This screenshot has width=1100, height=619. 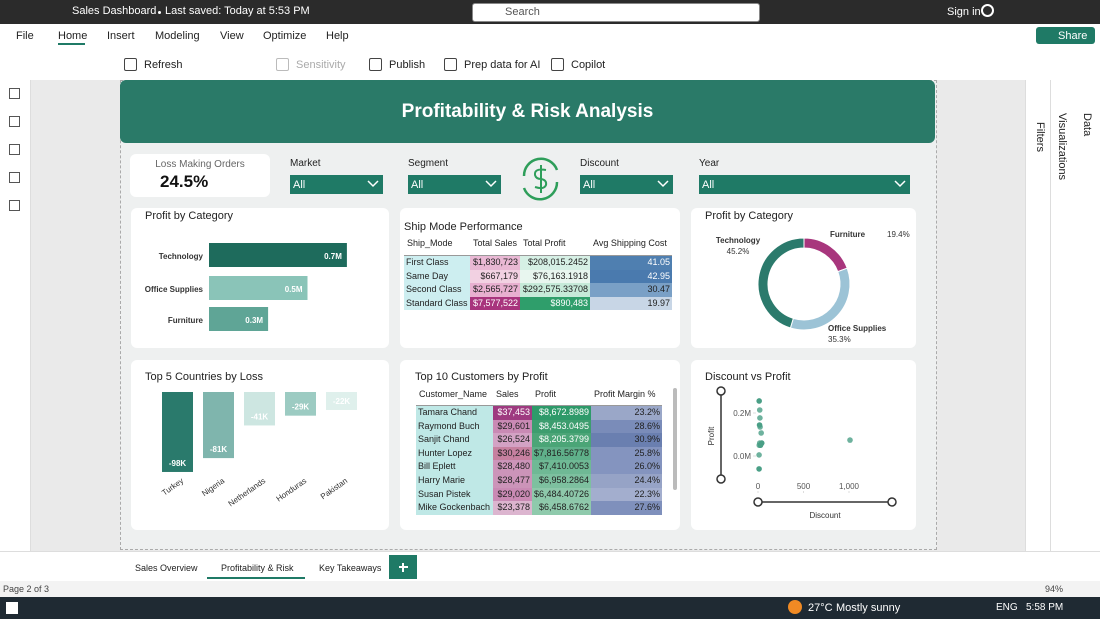 What do you see at coordinates (257, 568) in the screenshot?
I see `page-tab: Profitability & Risk` at bounding box center [257, 568].